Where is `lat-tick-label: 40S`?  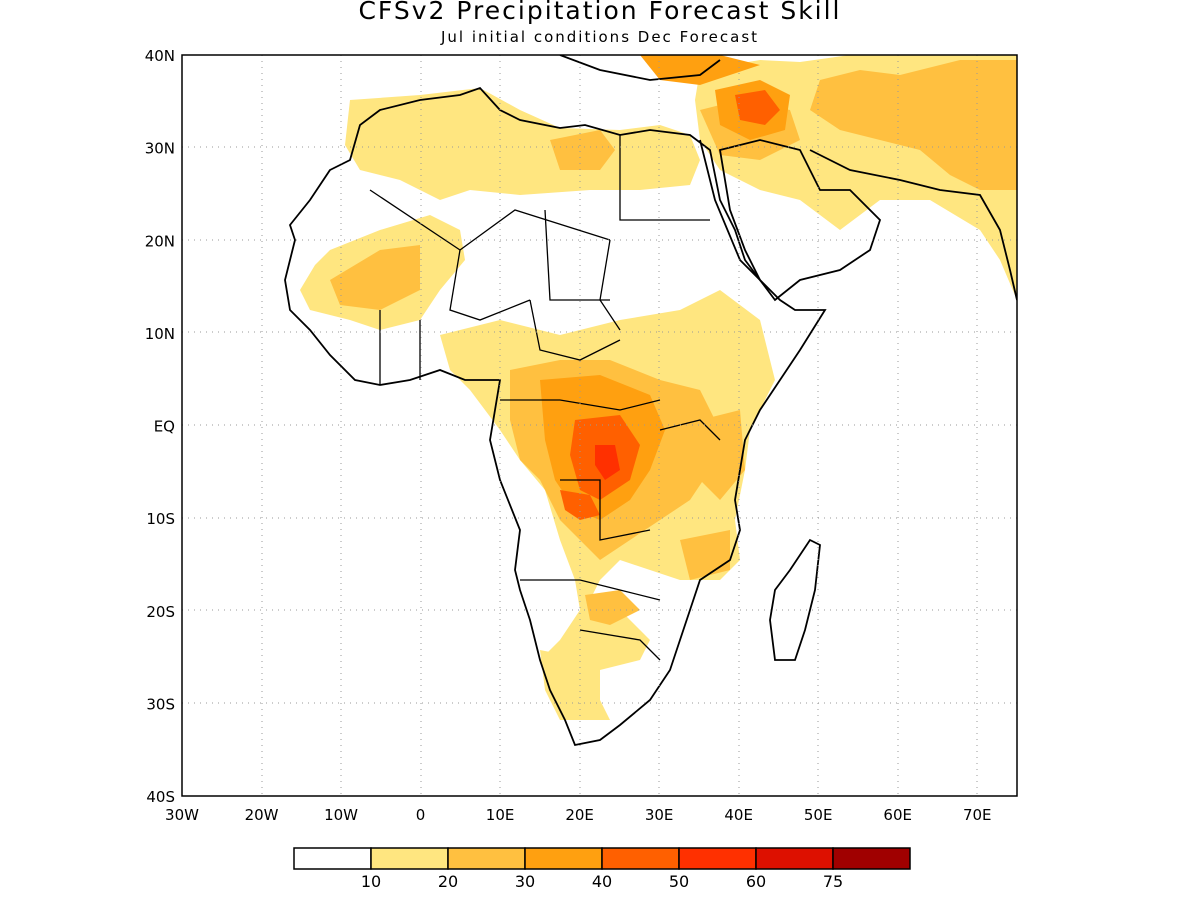
lat-tick-label: 40S is located at coordinates (160, 797).